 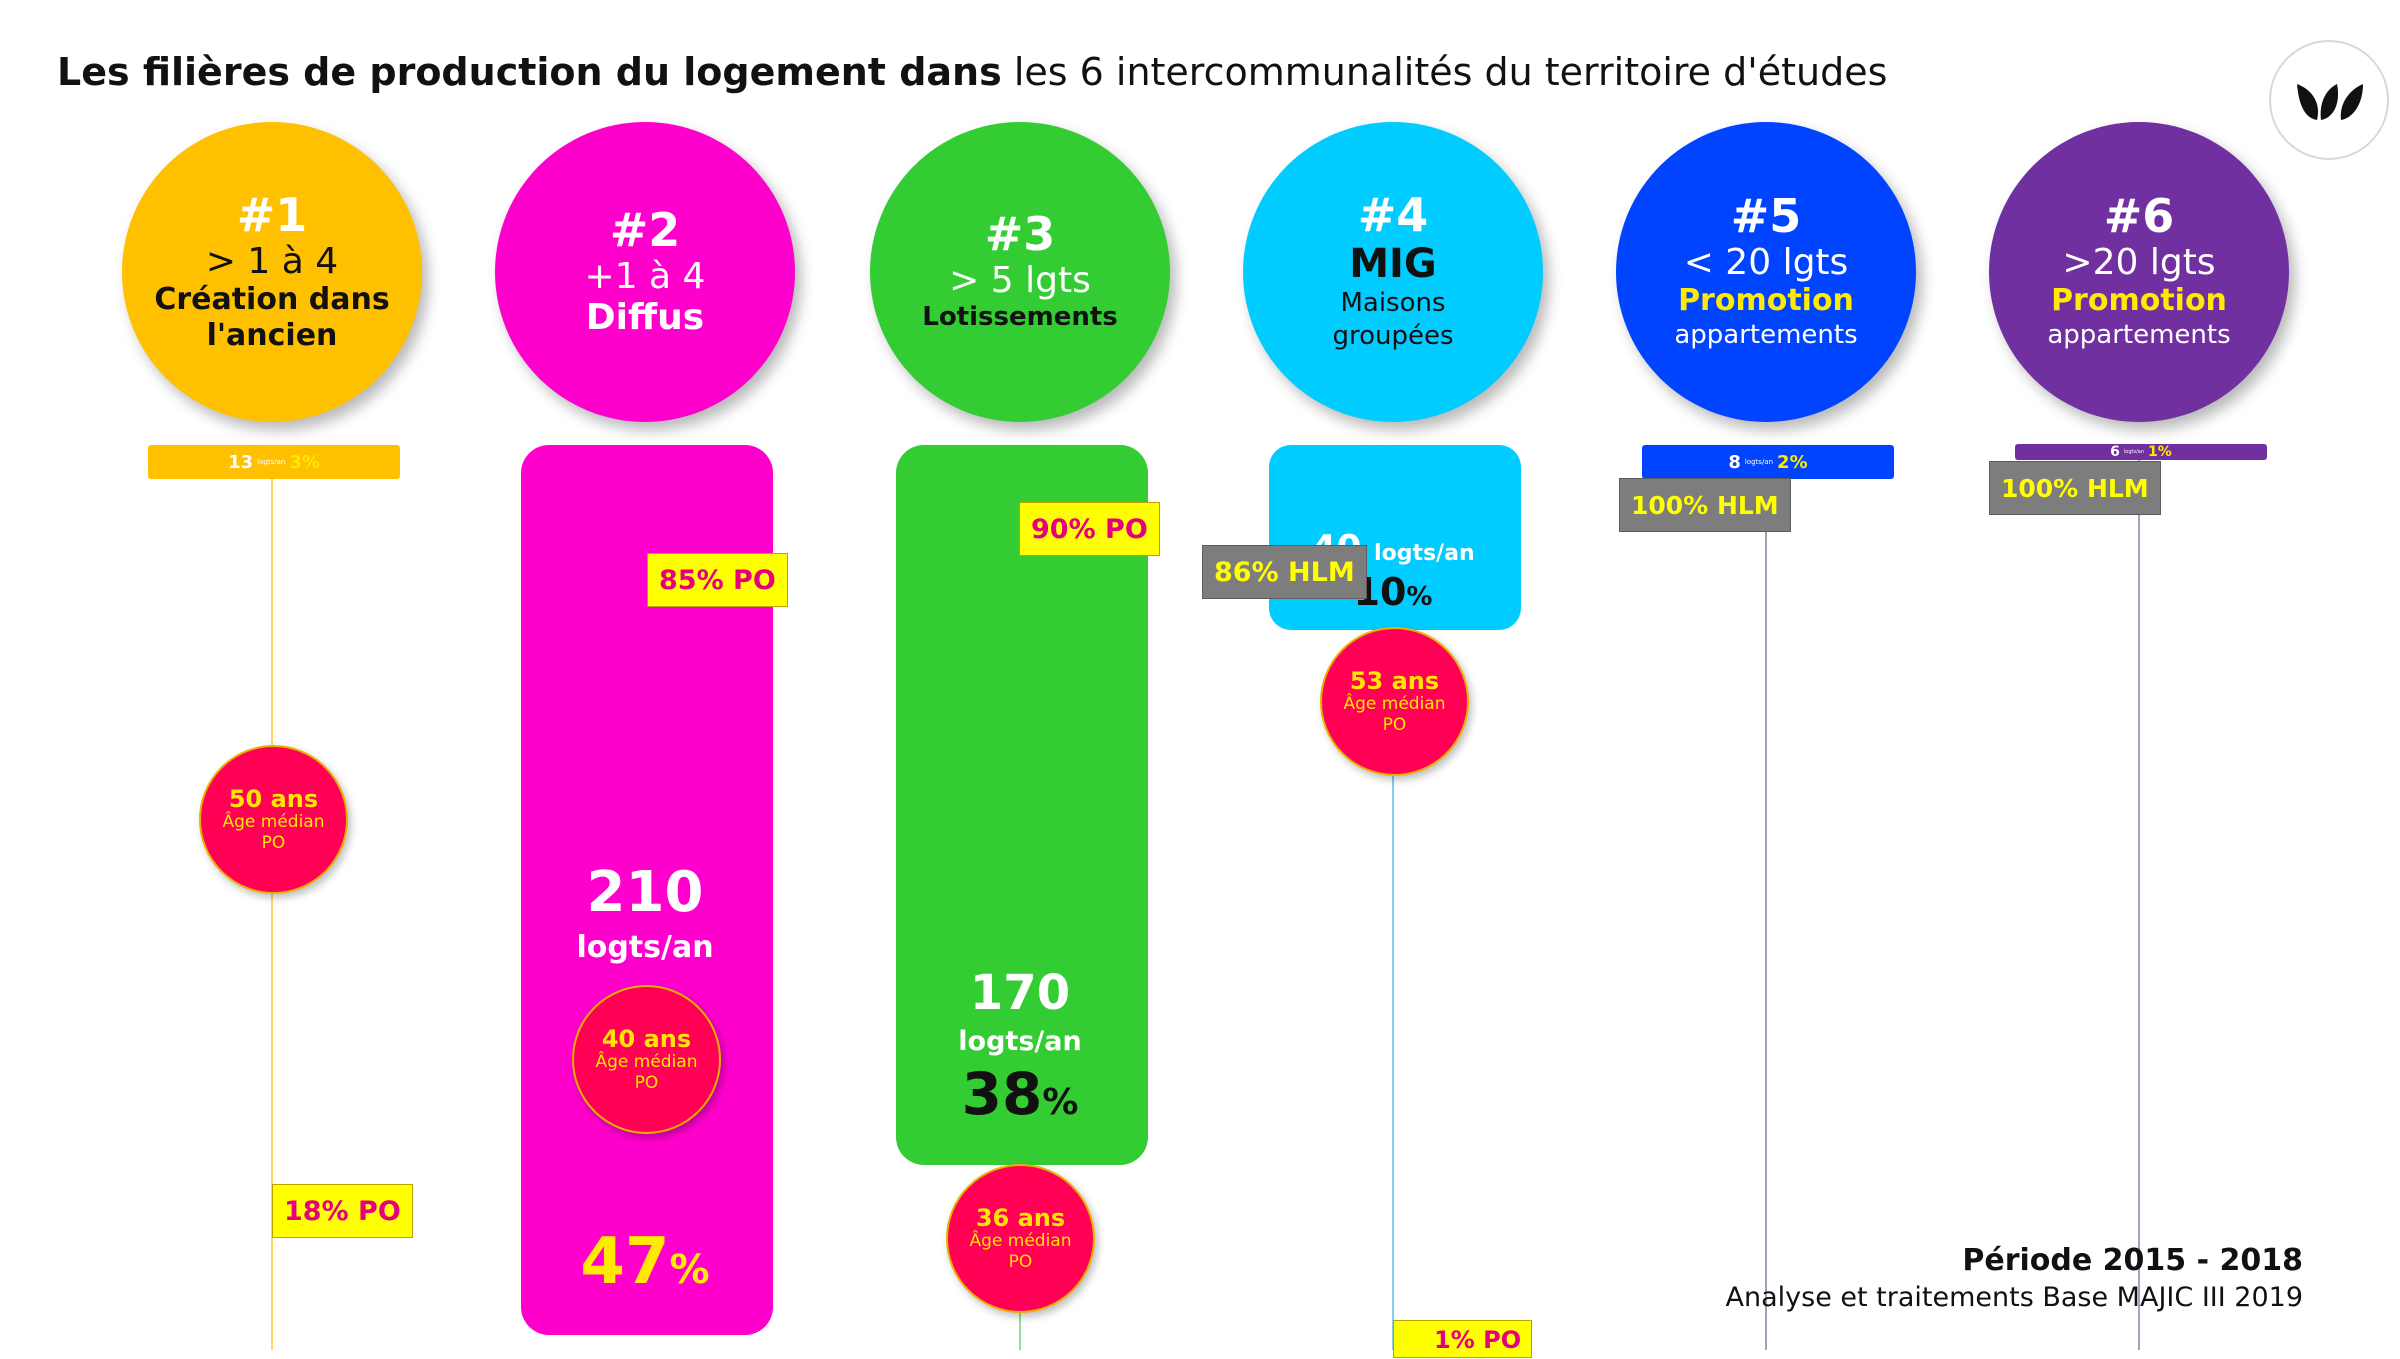 I want to click on filiere-label: Lotissements, so click(x=1020, y=317).